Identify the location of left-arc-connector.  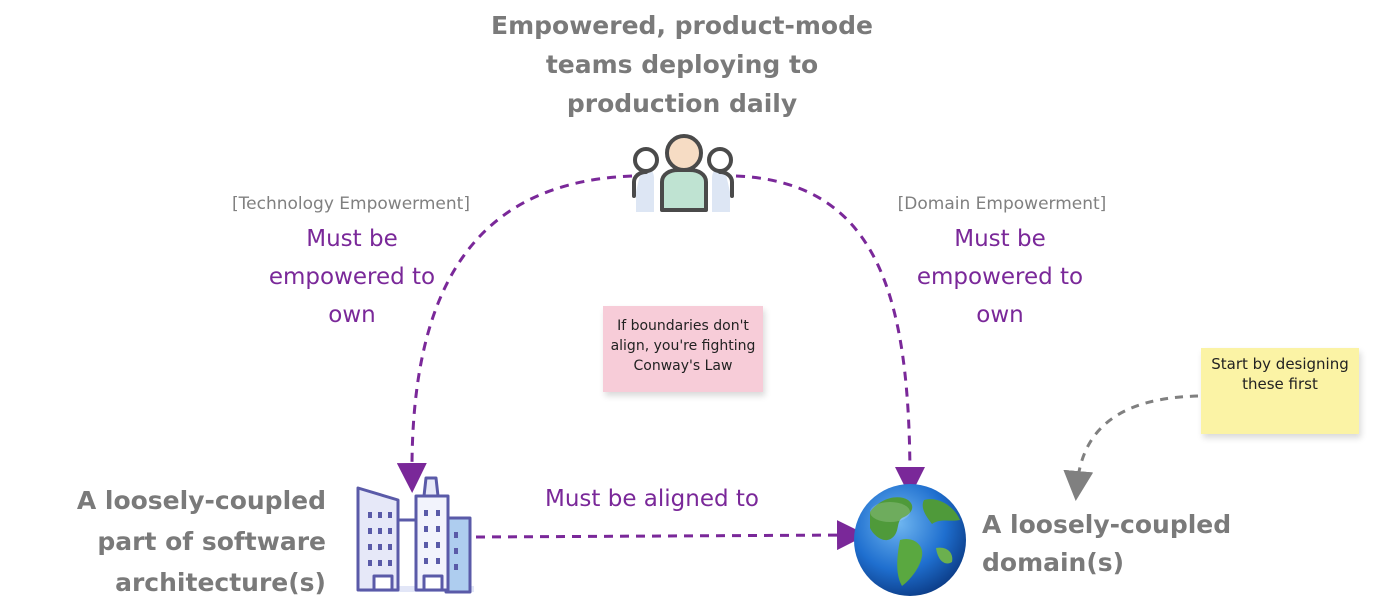
(514, 333).